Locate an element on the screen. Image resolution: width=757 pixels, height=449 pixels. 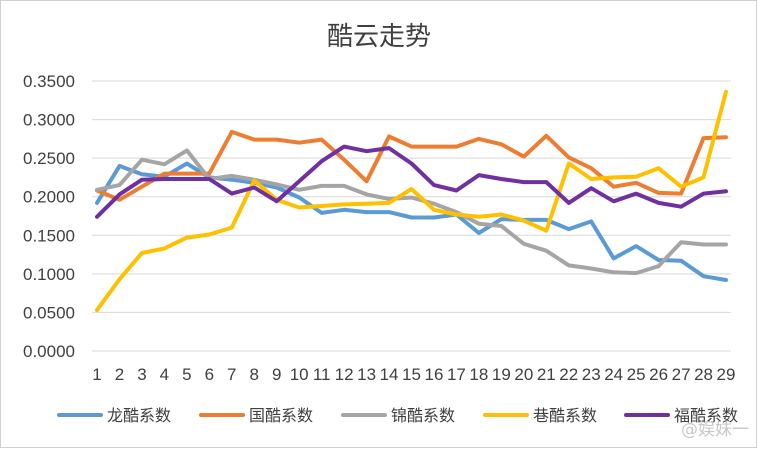
x-tick-label: 4 is located at coordinates (164, 374).